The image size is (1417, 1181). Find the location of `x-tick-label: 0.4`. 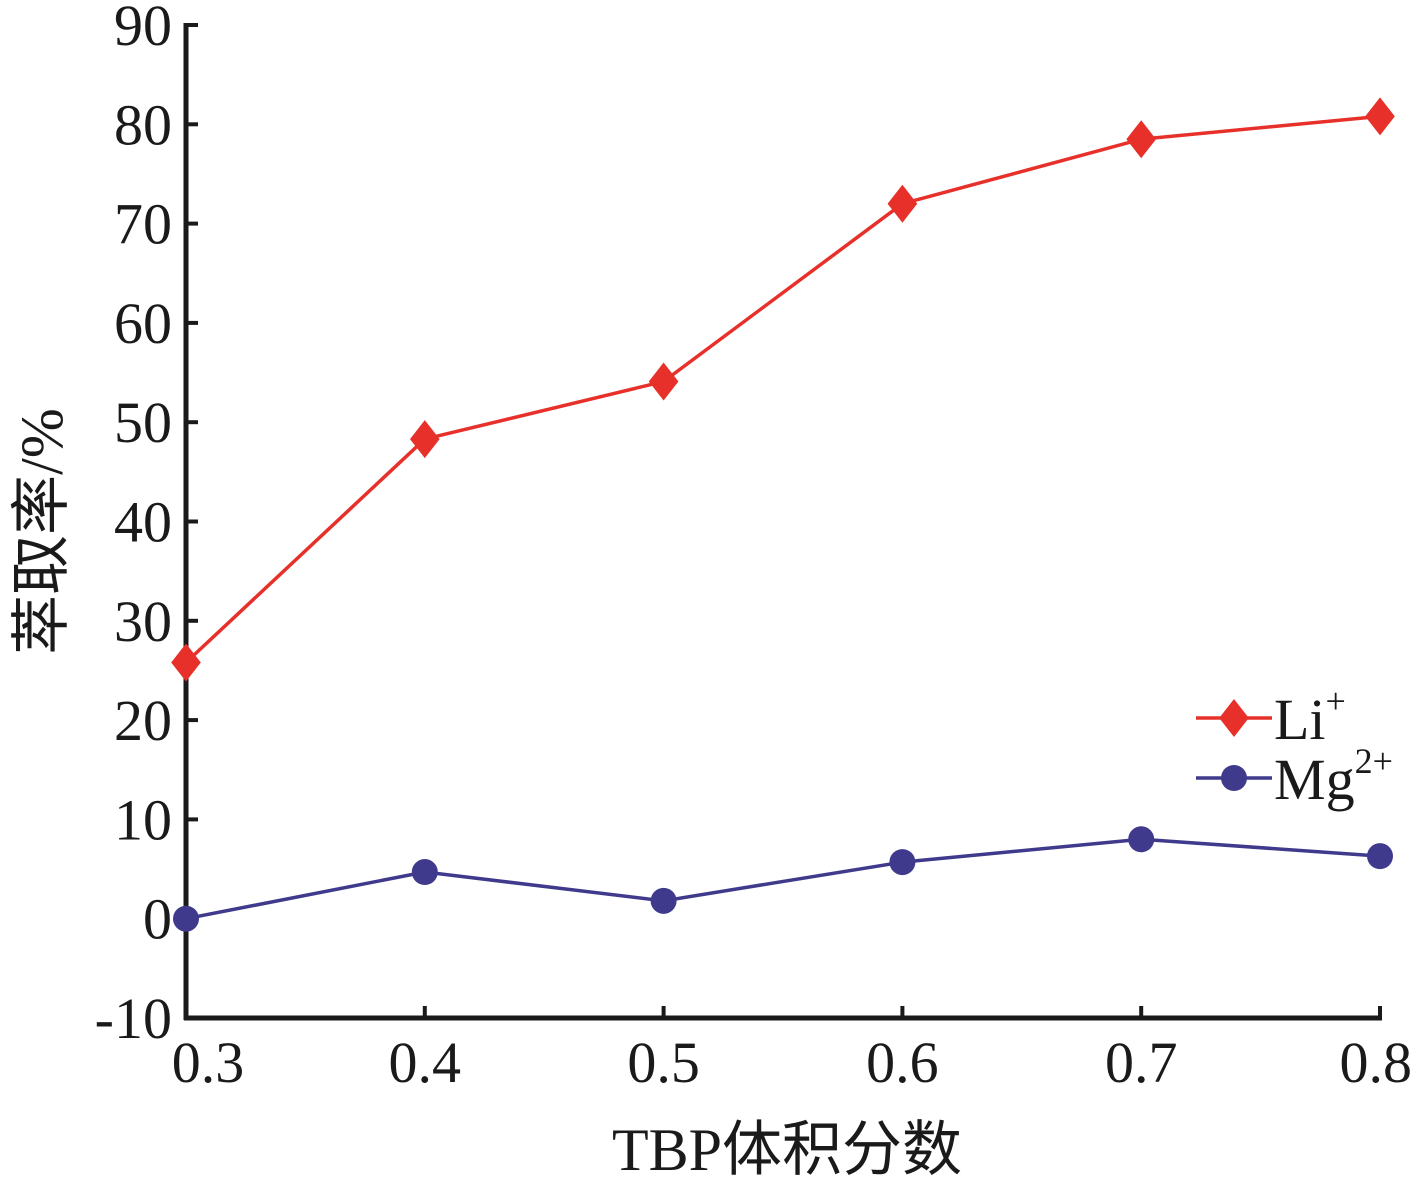

x-tick-label: 0.4 is located at coordinates (425, 1062).